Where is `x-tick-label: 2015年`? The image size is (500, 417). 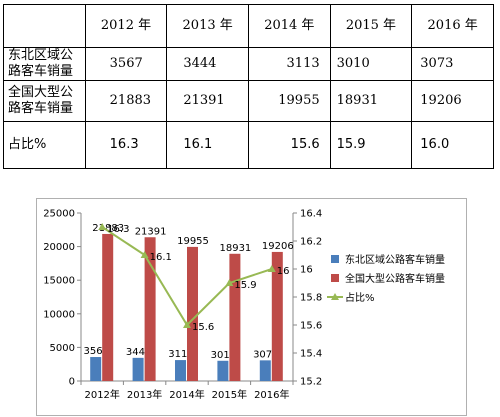 x-tick-label: 2015年 is located at coordinates (229, 394).